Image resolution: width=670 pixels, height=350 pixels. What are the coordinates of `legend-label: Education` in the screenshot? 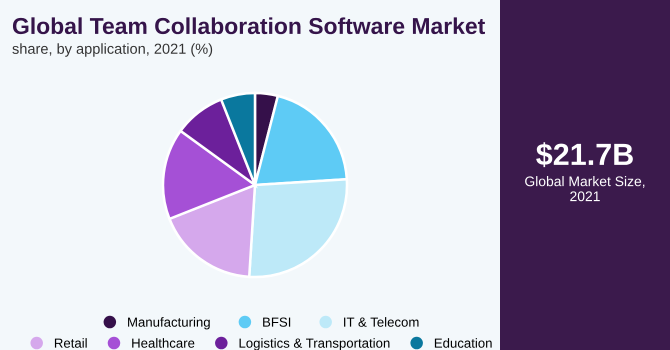 It's located at (463, 343).